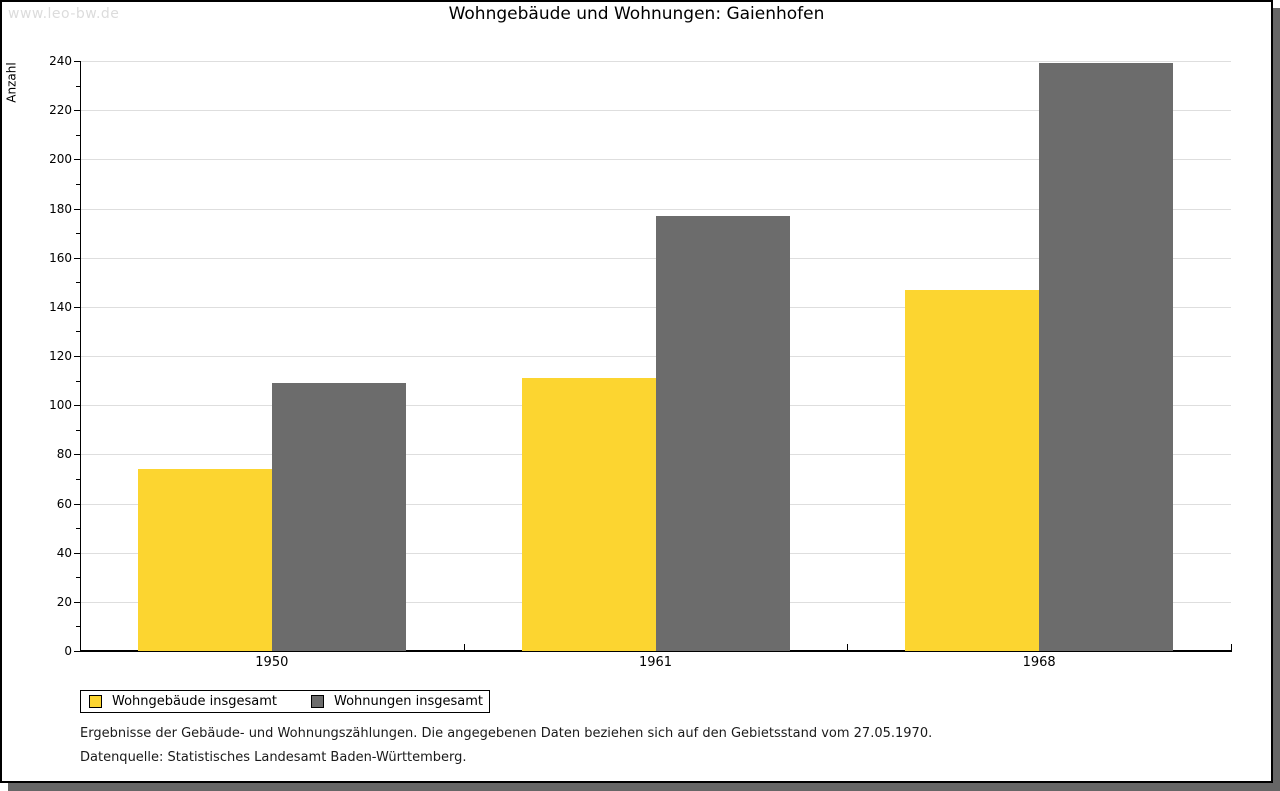 The image size is (1280, 791). Describe the element at coordinates (64, 552) in the screenshot. I see `y-tick-label-40: 40` at that location.